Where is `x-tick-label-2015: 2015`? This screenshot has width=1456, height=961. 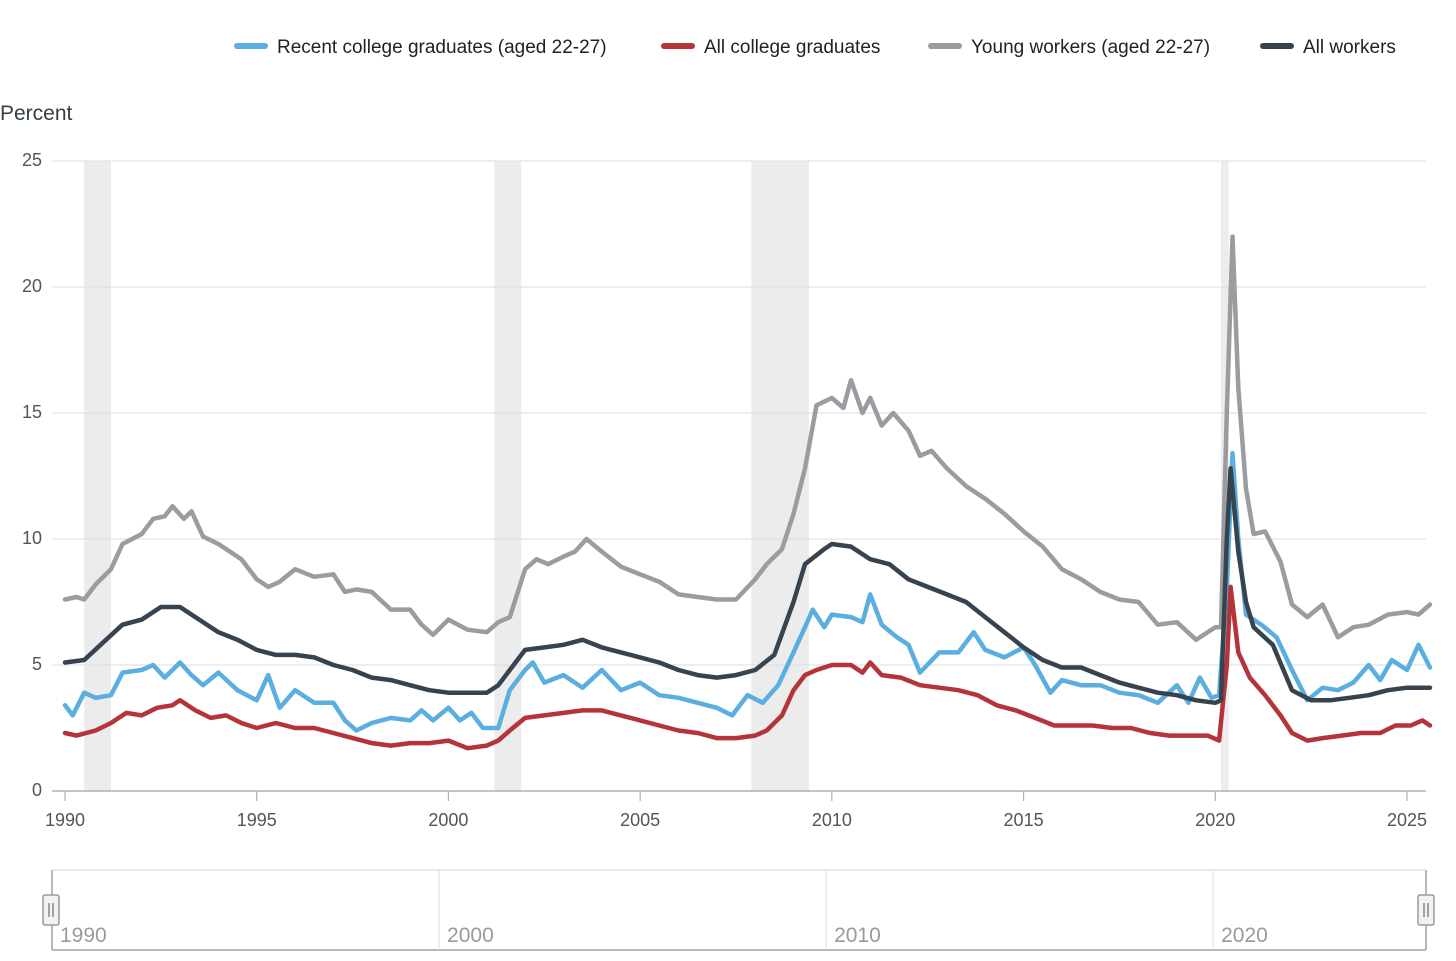
x-tick-label-2015: 2015 is located at coordinates (1024, 820).